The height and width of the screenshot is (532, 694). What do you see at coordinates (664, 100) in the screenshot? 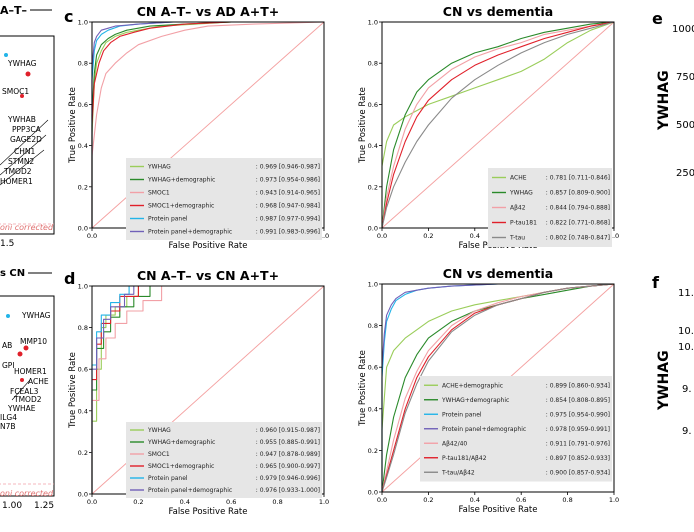
I see `e-axis-label: YWHAG` at bounding box center [664, 100].